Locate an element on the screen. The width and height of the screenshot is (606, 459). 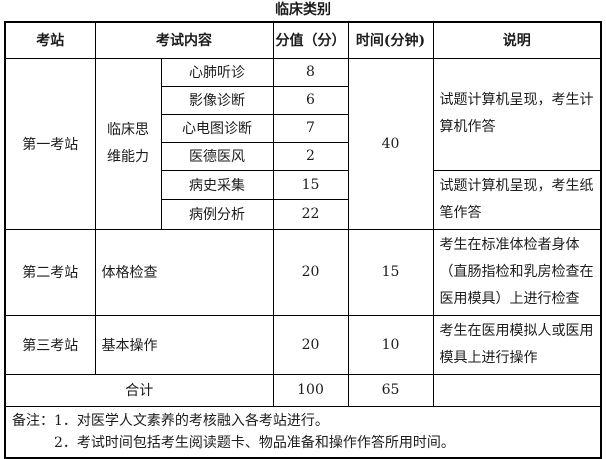
station3-score: 20 is located at coordinates (310, 344).